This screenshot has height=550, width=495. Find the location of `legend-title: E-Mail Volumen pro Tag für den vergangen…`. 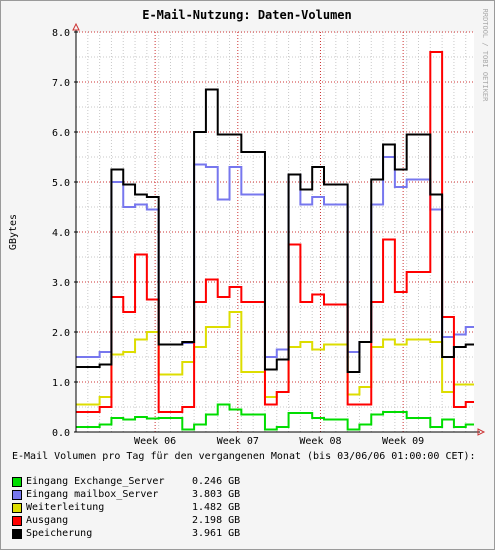

legend-title: E-Mail Volumen pro Tag für den vergangen… is located at coordinates (244, 456).